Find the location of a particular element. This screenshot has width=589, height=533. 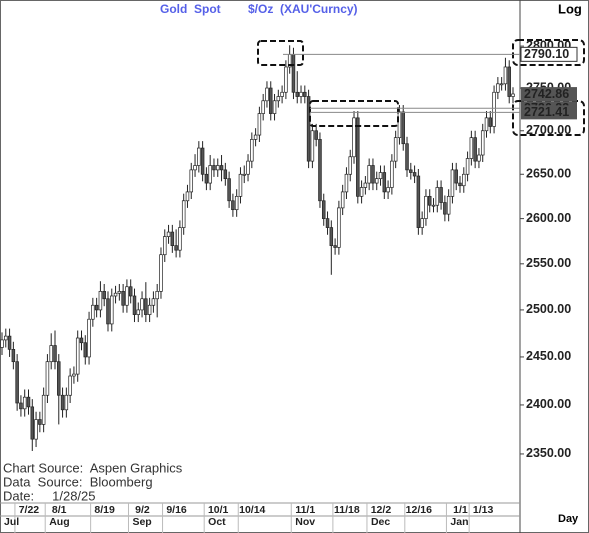

scale-label: Log is located at coordinates (570, 8).